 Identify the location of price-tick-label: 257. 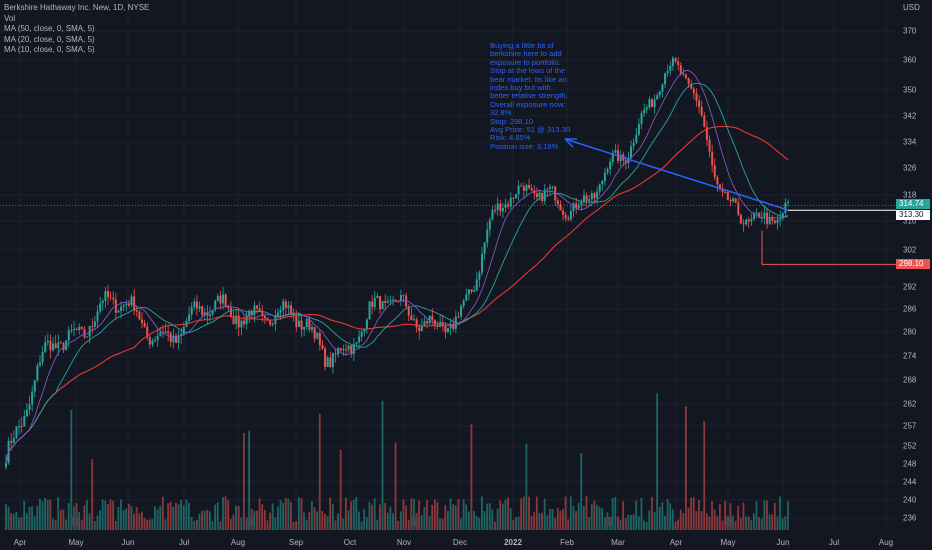
(910, 426).